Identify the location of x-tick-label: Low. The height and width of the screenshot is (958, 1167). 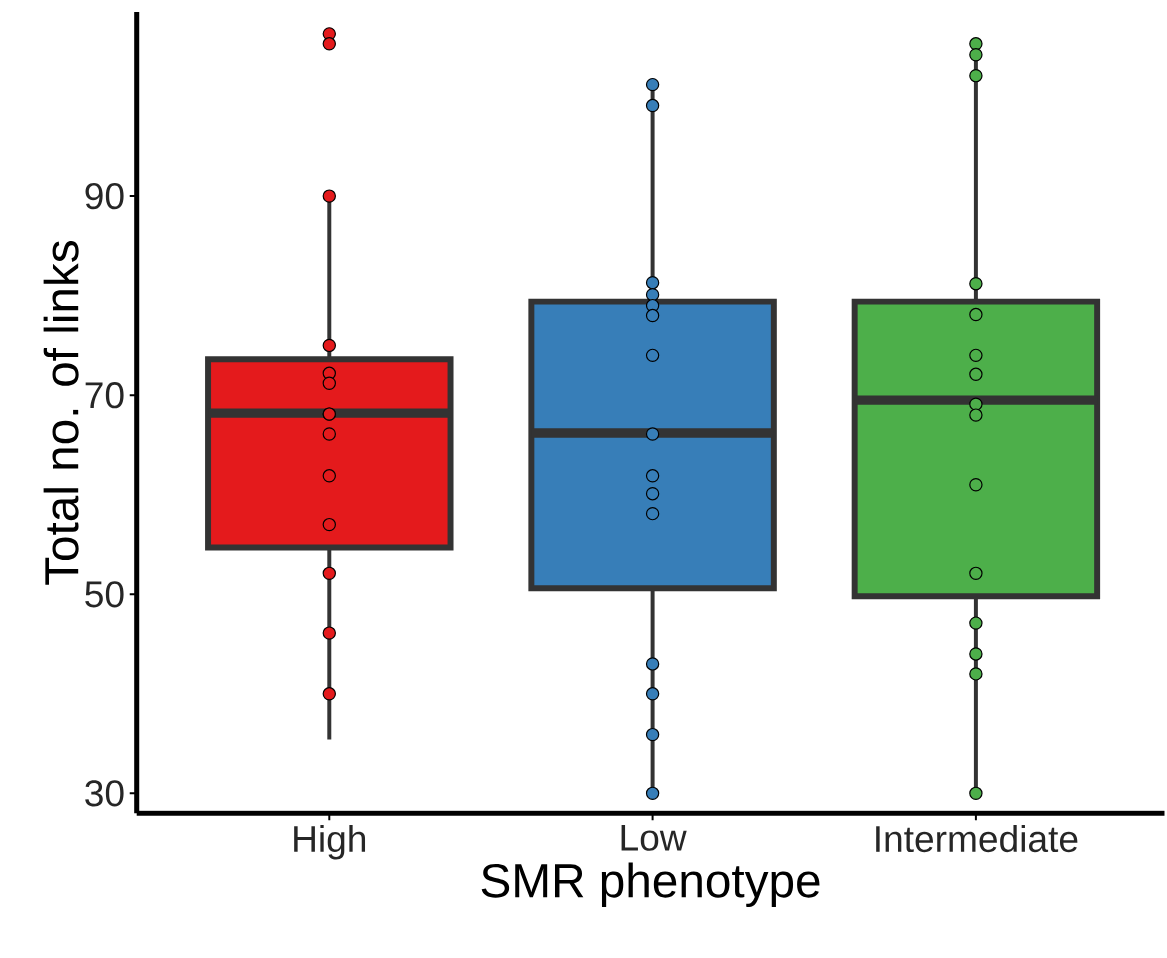
(654, 837).